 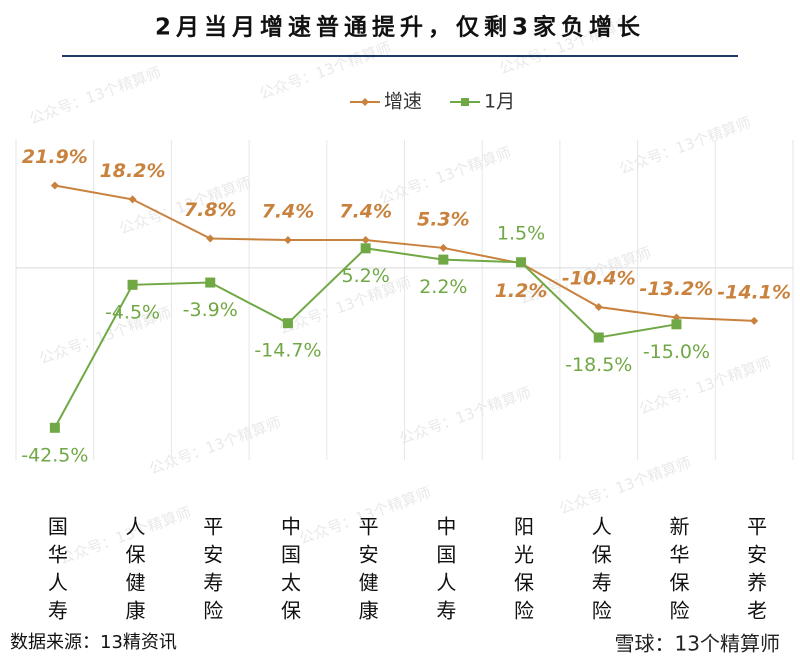 What do you see at coordinates (754, 292) in the screenshot?
I see `data-label: -14.1%` at bounding box center [754, 292].